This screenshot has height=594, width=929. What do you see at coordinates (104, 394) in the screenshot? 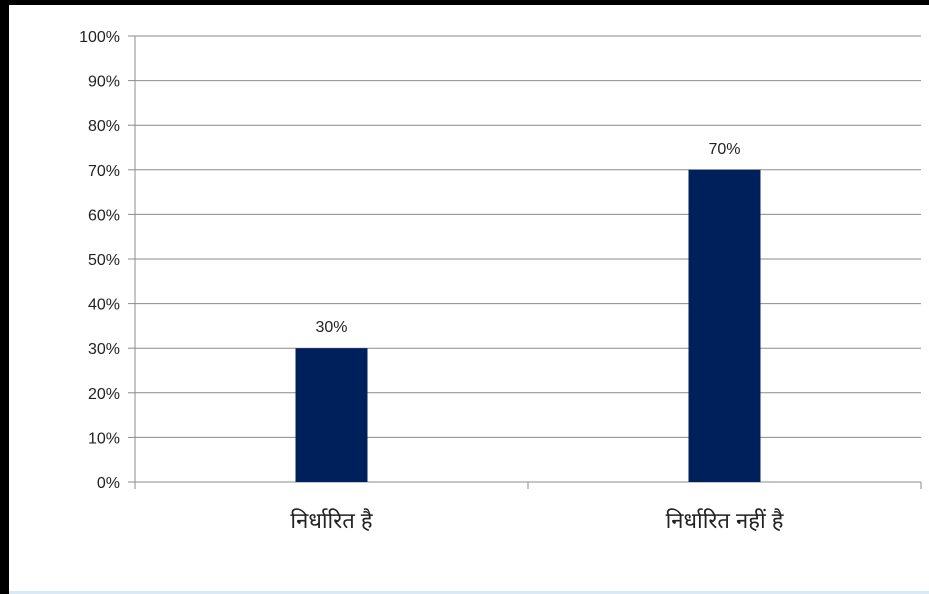
I see `y-tick-label: 20%` at bounding box center [104, 394].